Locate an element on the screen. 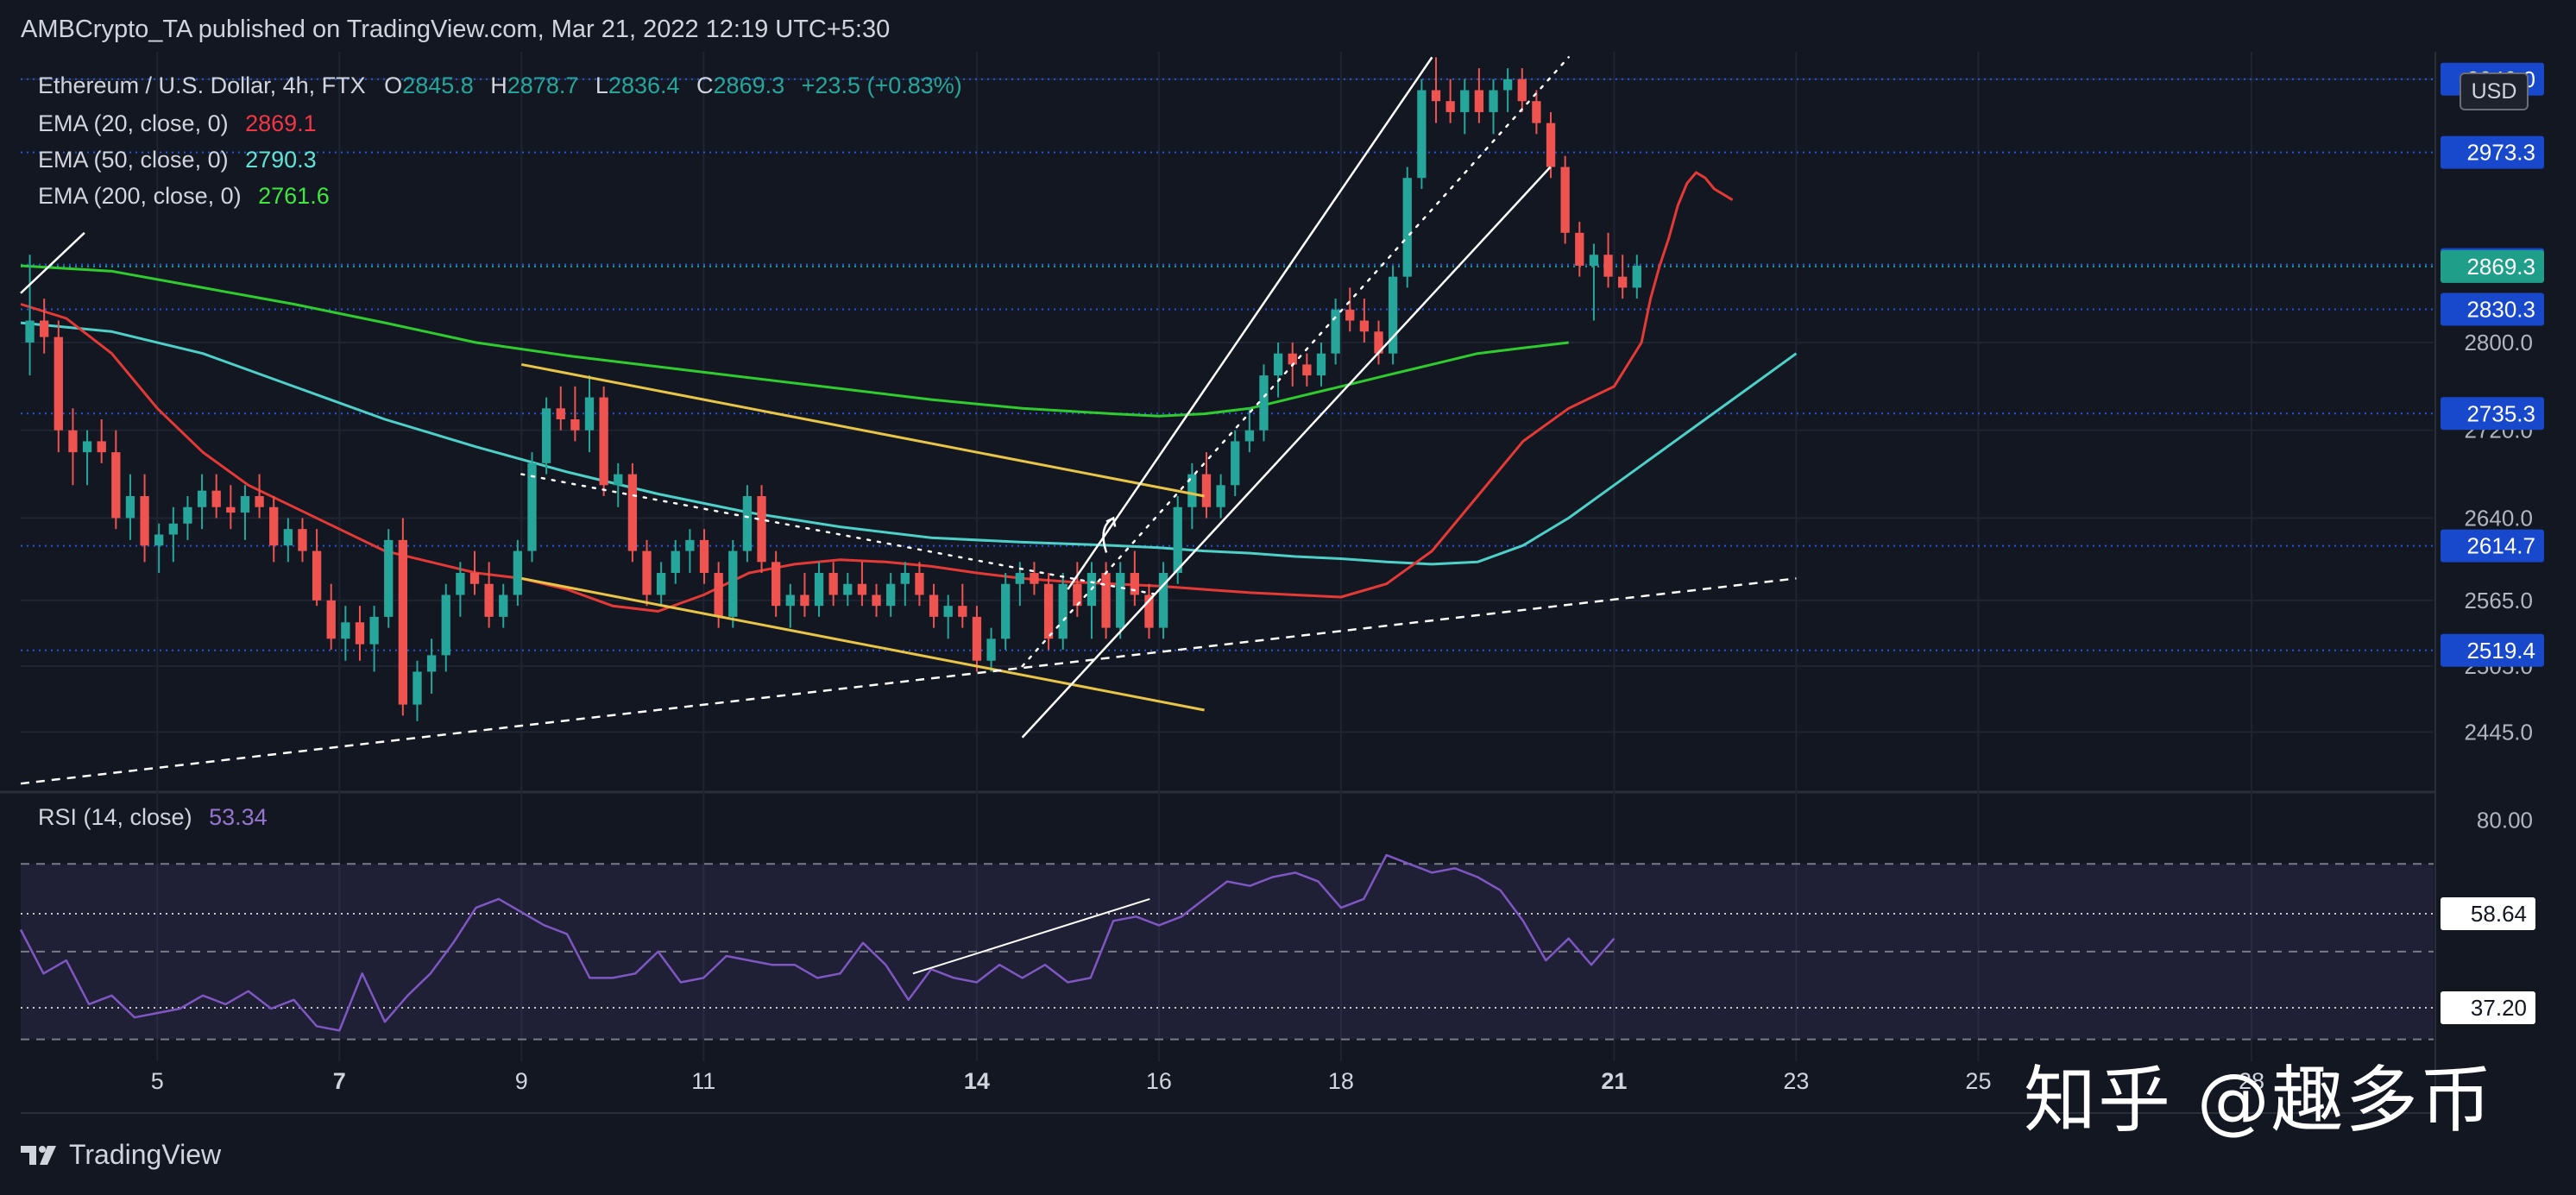 The width and height of the screenshot is (2576, 1195). ascending-channel-lower is located at coordinates (1286, 453).